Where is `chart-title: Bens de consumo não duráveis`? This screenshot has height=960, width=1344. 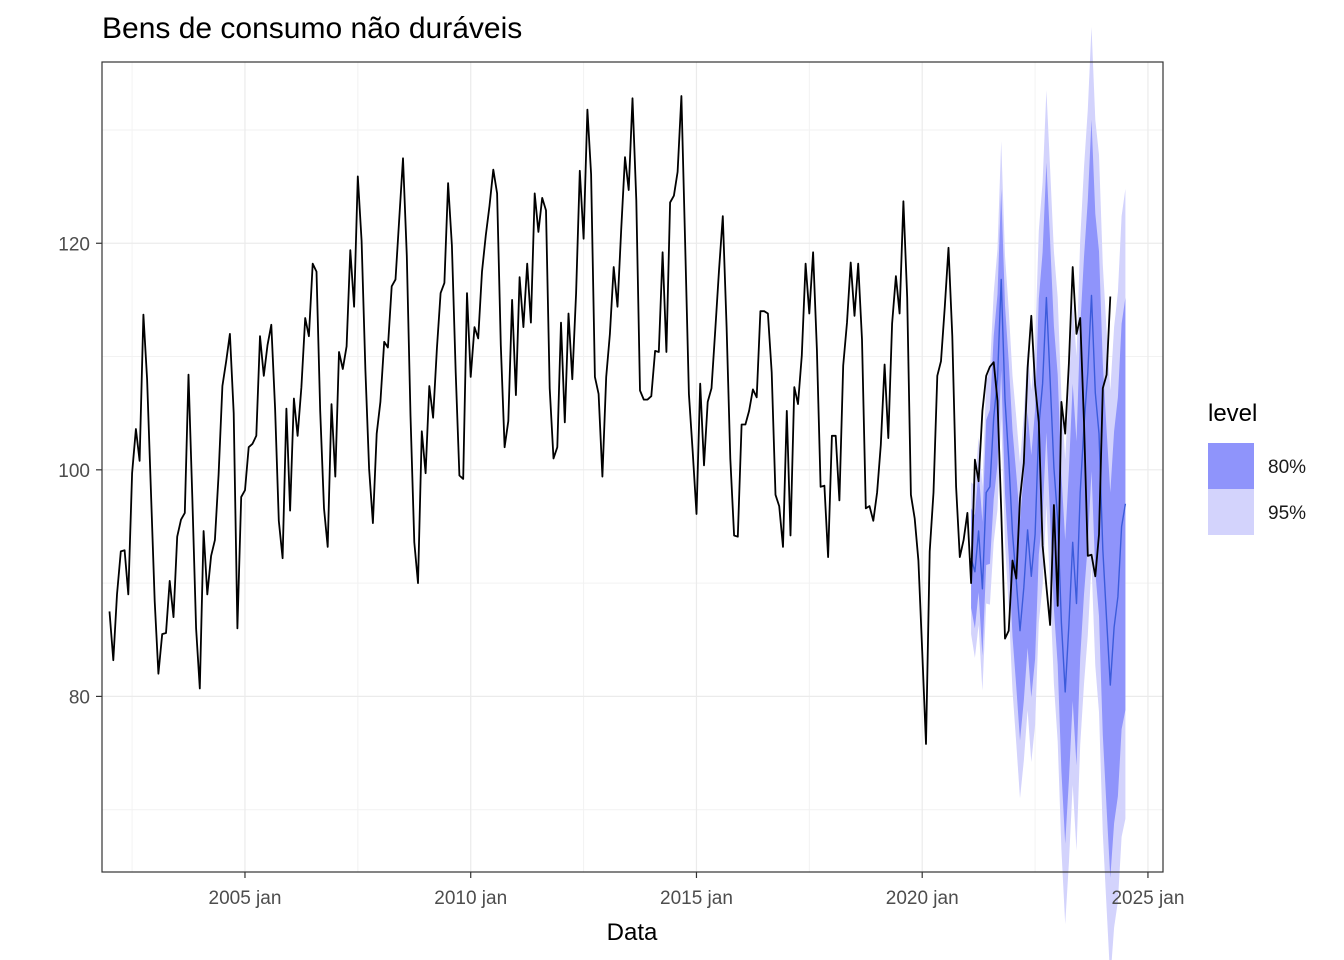 chart-title: Bens de consumo não duráveis is located at coordinates (312, 28).